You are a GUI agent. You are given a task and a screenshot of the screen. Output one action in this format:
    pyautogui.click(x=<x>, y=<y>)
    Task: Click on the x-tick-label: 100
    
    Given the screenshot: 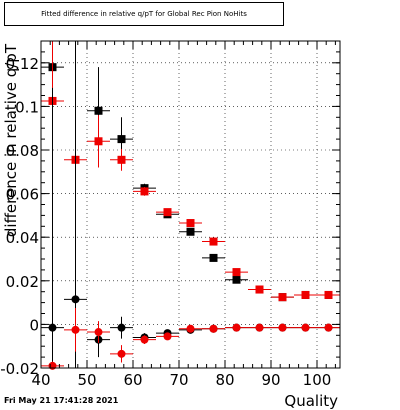 What is the action you would take?
    pyautogui.click(x=317, y=380)
    